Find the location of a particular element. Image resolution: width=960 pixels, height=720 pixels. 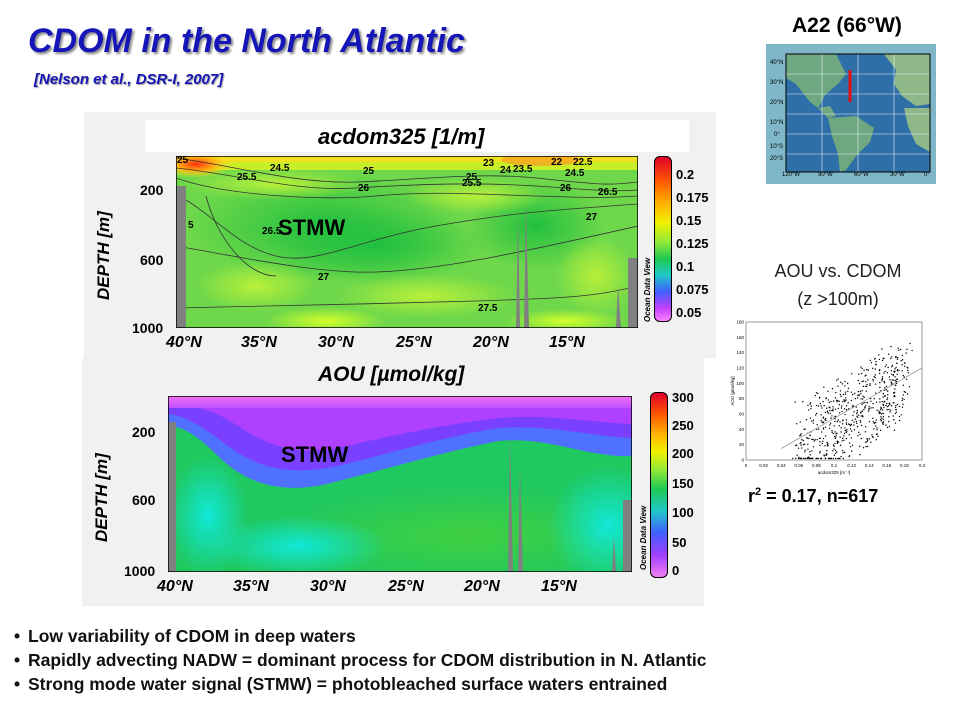

cdom-colorbar-tick: 0.1 is located at coordinates (685, 266).